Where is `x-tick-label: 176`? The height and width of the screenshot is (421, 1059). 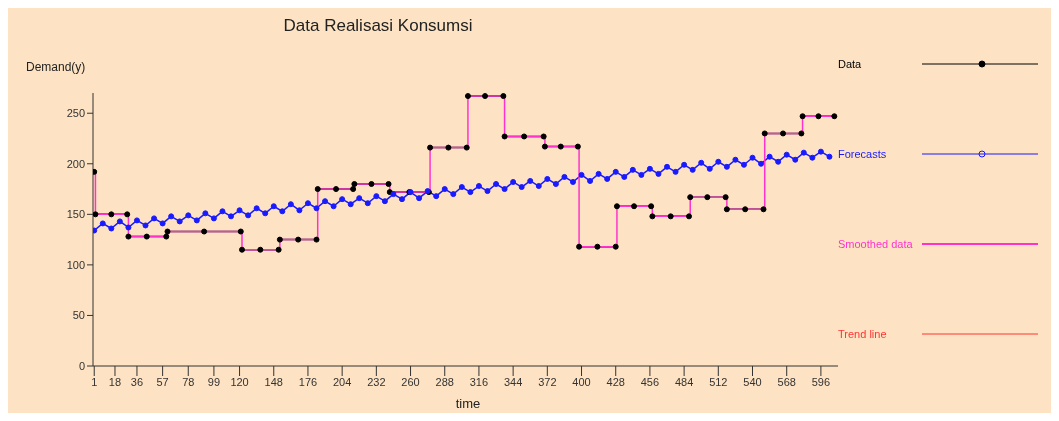
x-tick-label: 176 is located at coordinates (308, 381).